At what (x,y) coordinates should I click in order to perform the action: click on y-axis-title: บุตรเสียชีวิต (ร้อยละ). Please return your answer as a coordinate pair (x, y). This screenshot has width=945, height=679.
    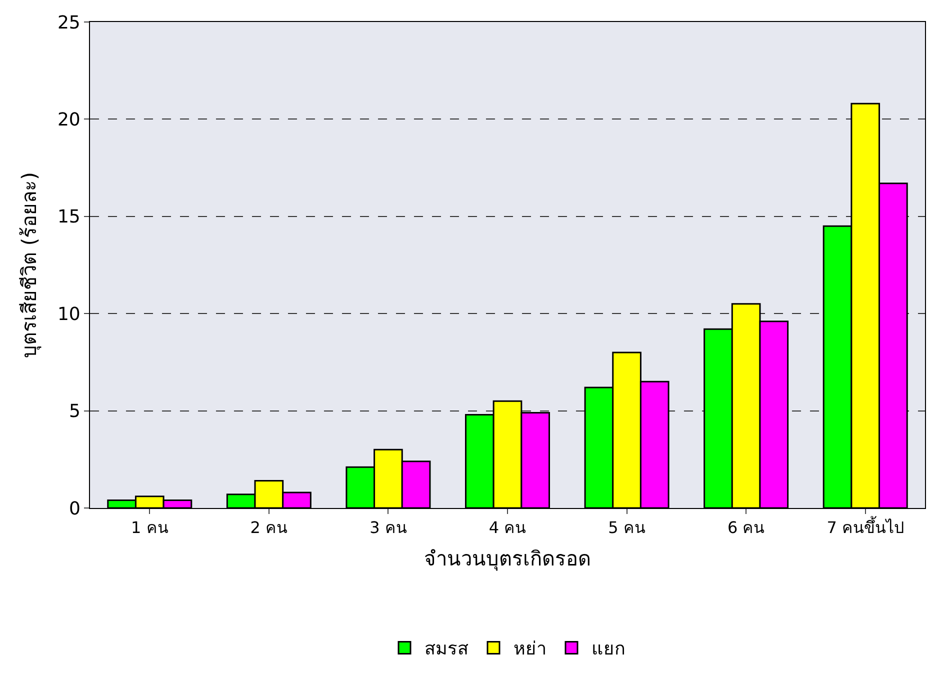
    Looking at the image, I should click on (29, 265).